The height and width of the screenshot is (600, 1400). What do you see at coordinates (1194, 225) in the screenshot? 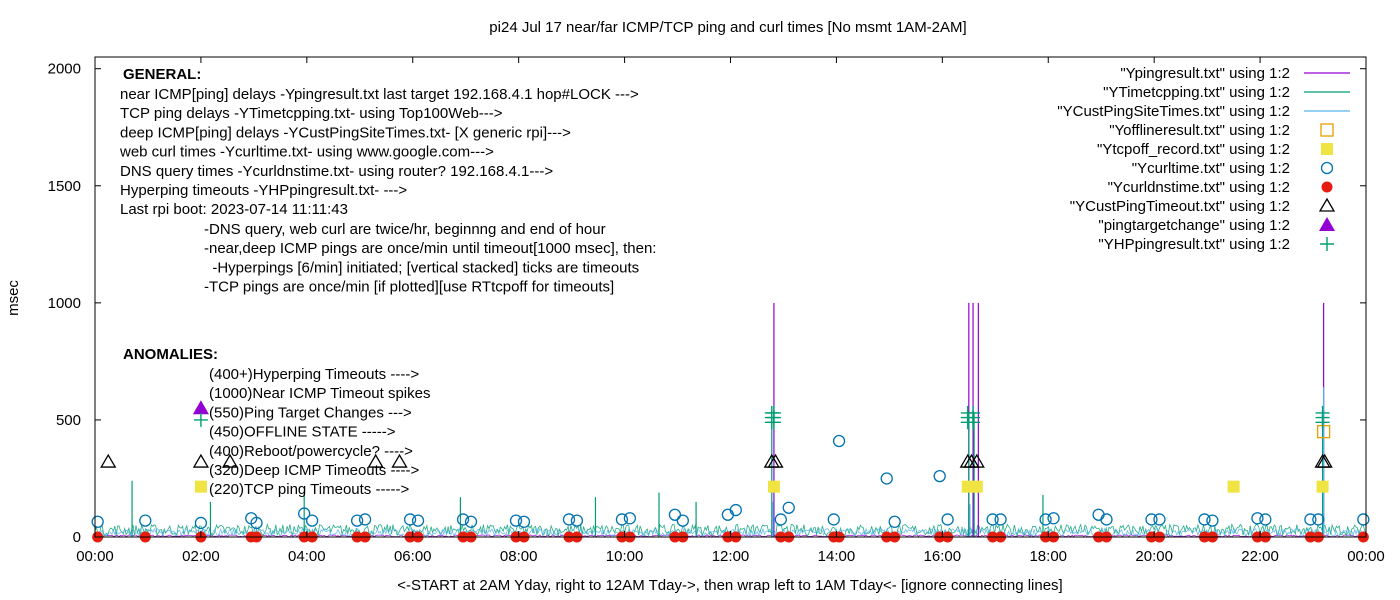
I see `legend-label: "pingtargetchange" using 1:2` at bounding box center [1194, 225].